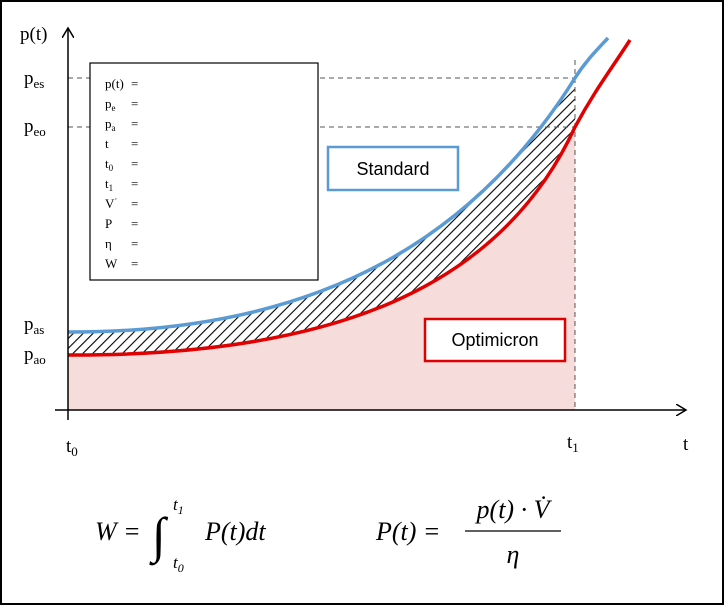 The height and width of the screenshot is (605, 724). What do you see at coordinates (114, 108) in the screenshot?
I see `sub: e` at bounding box center [114, 108].